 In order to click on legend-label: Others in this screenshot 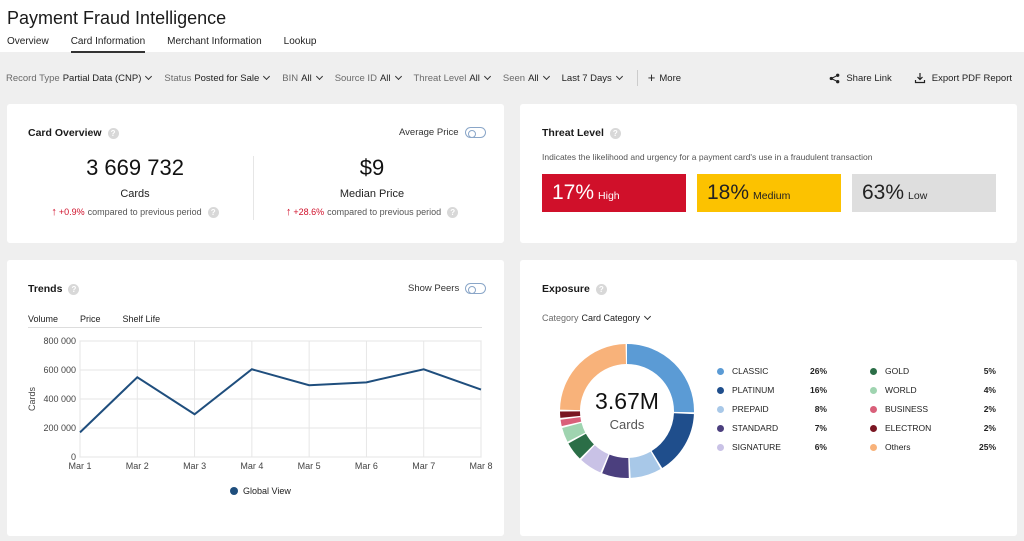, I will do `click(898, 447)`.